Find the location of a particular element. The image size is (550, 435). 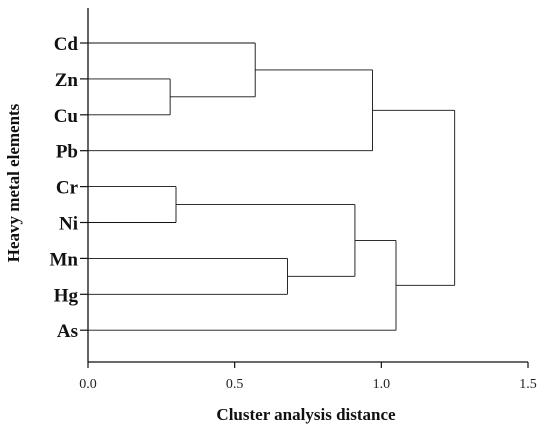

leaf-label-hg: Hg is located at coordinates (66, 295).